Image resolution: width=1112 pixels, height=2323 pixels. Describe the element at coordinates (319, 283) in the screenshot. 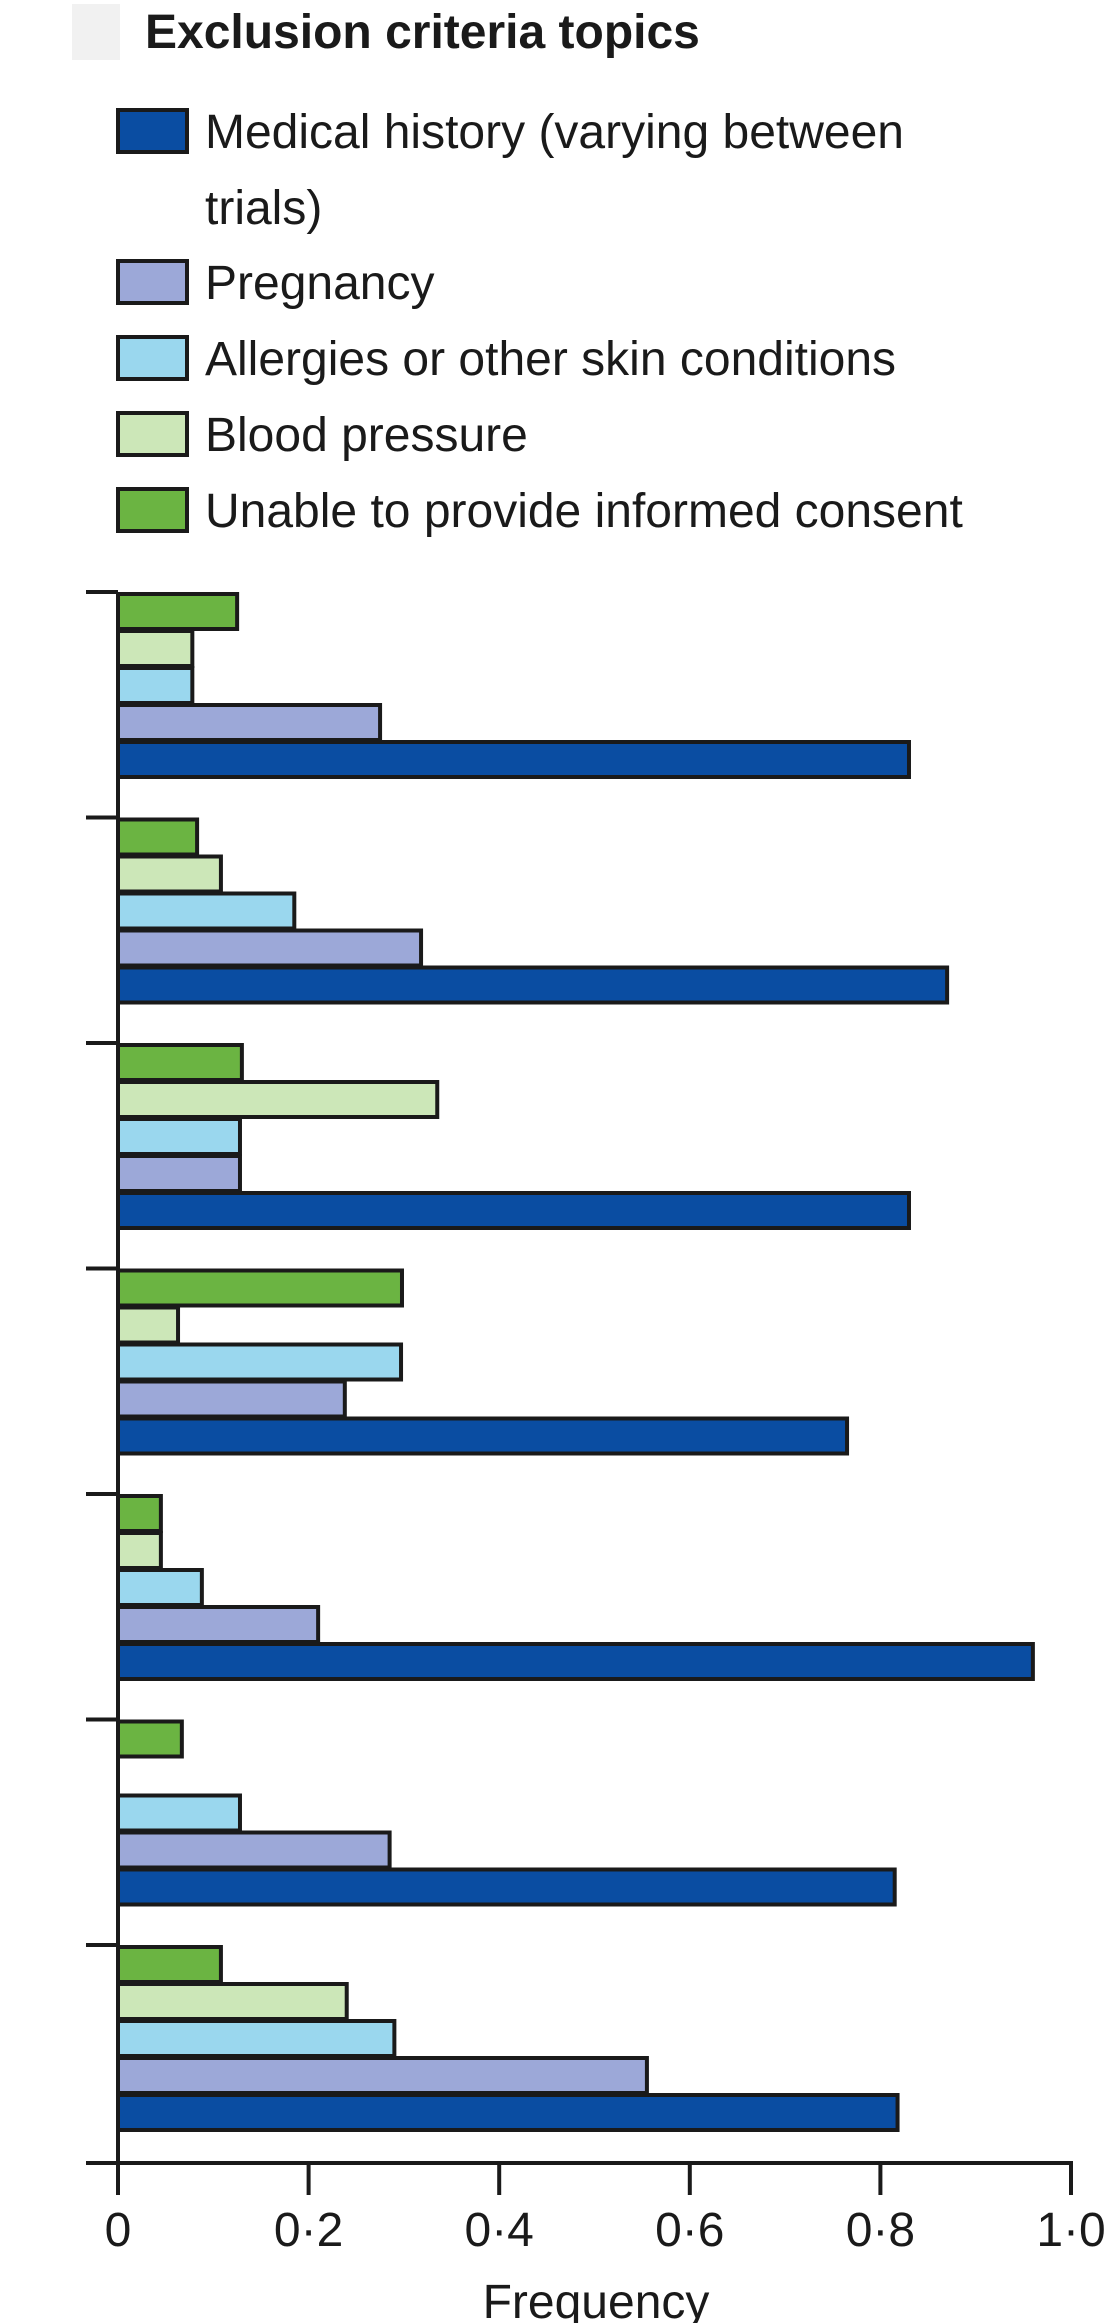

I see `legend-label: Pregnancy` at that location.